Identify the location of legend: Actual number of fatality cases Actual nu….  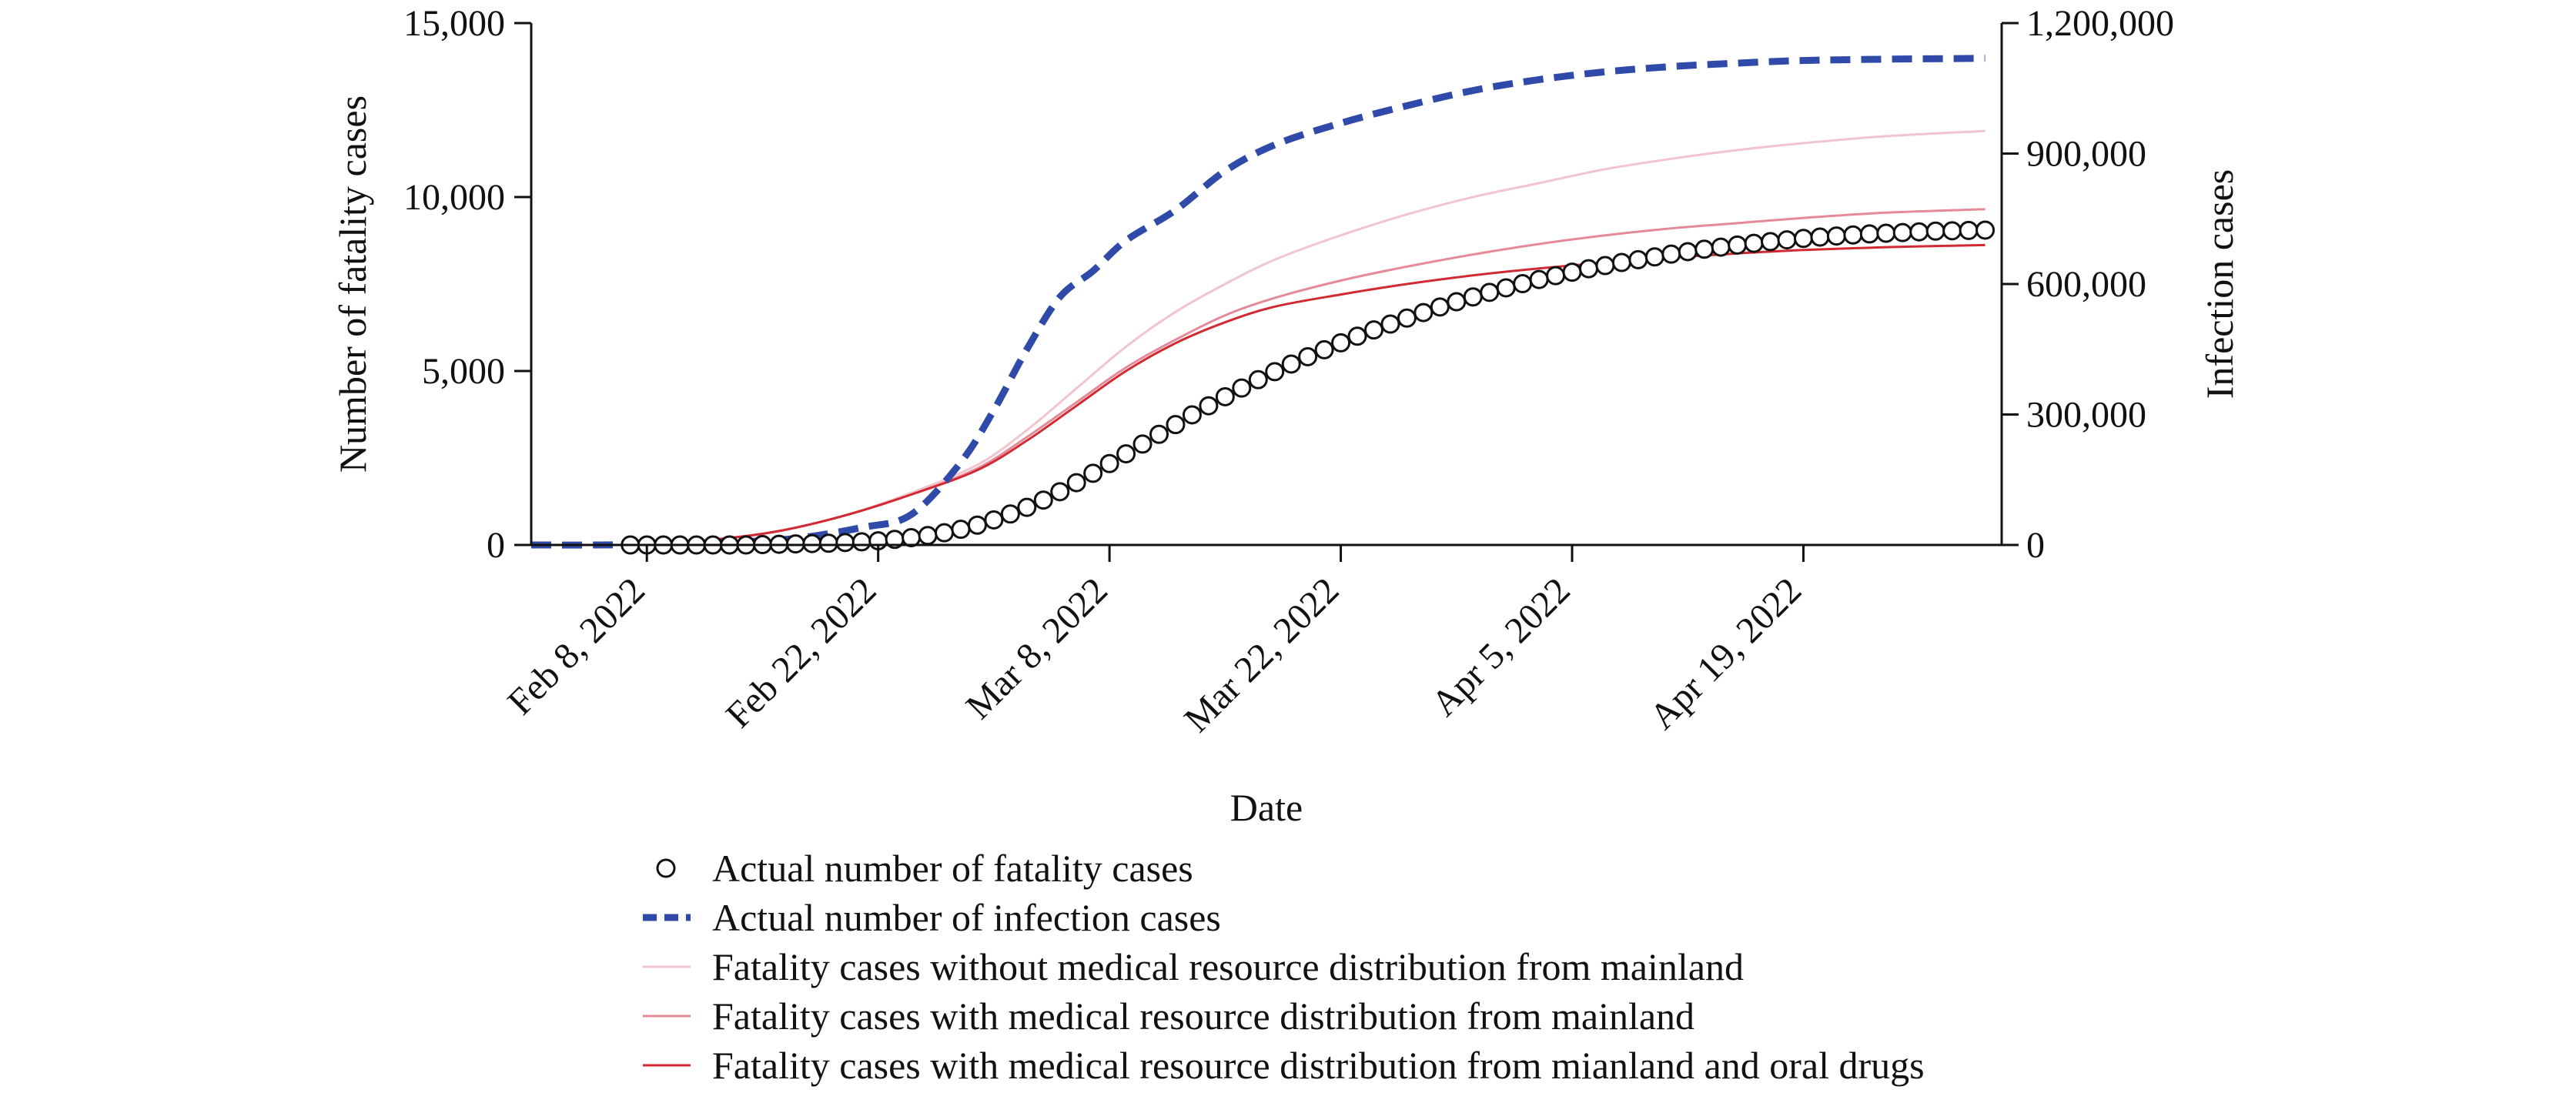
(1284, 967).